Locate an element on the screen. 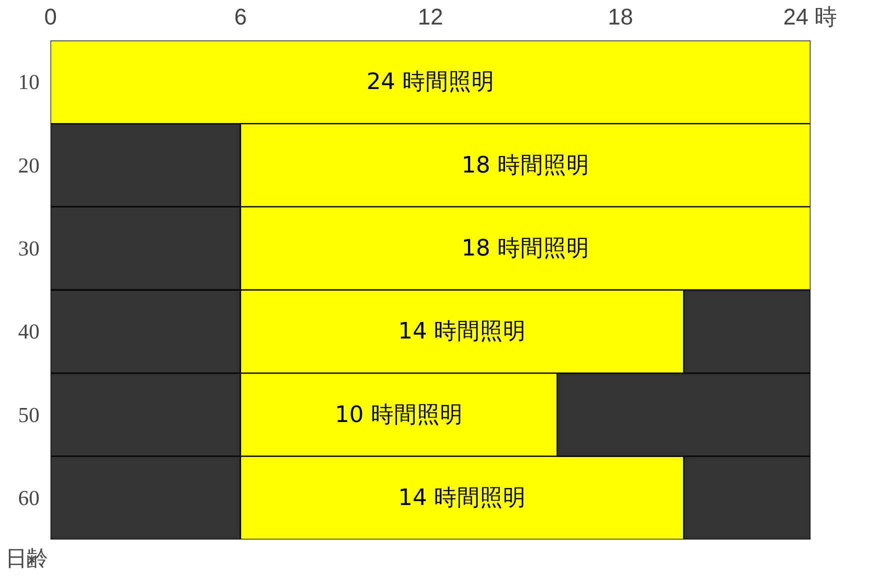  x-tick-label: 12 is located at coordinates (431, 17).